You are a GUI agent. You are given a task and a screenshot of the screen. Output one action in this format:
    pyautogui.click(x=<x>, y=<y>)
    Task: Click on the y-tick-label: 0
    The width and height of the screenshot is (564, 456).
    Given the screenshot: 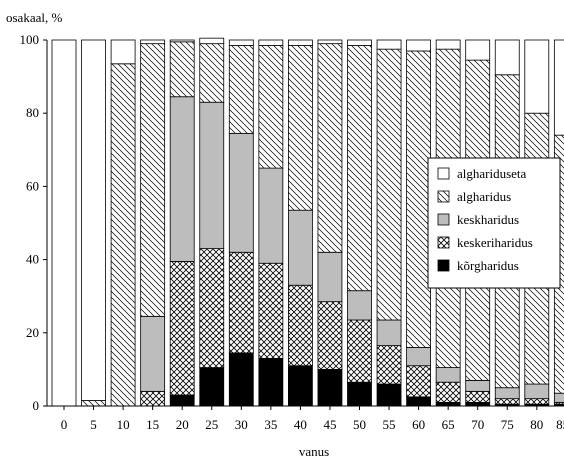 What is the action you would take?
    pyautogui.click(x=36, y=405)
    